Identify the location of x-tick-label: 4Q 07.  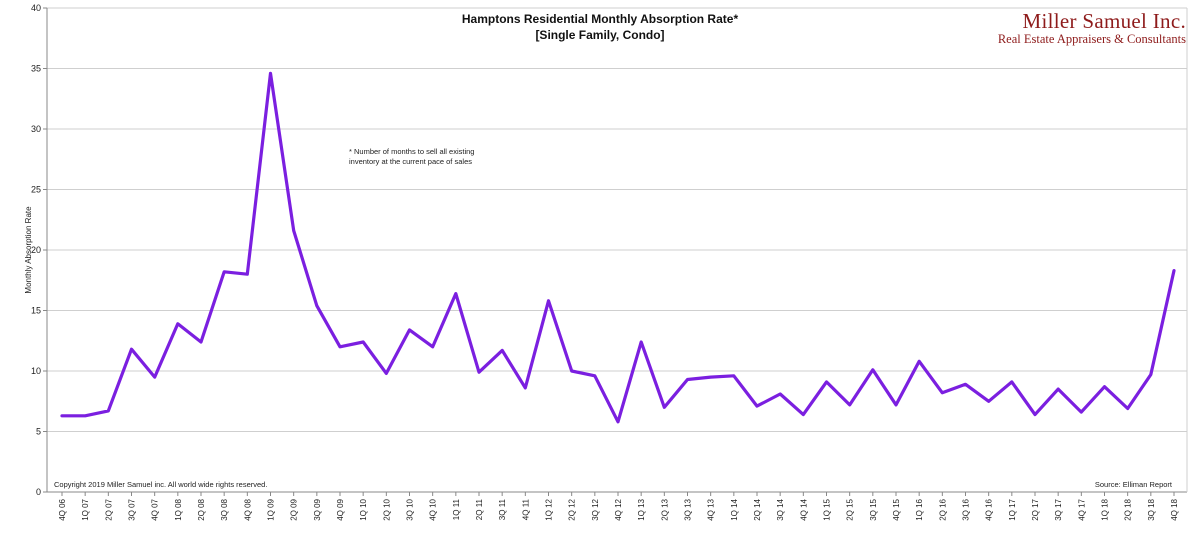
(155, 509).